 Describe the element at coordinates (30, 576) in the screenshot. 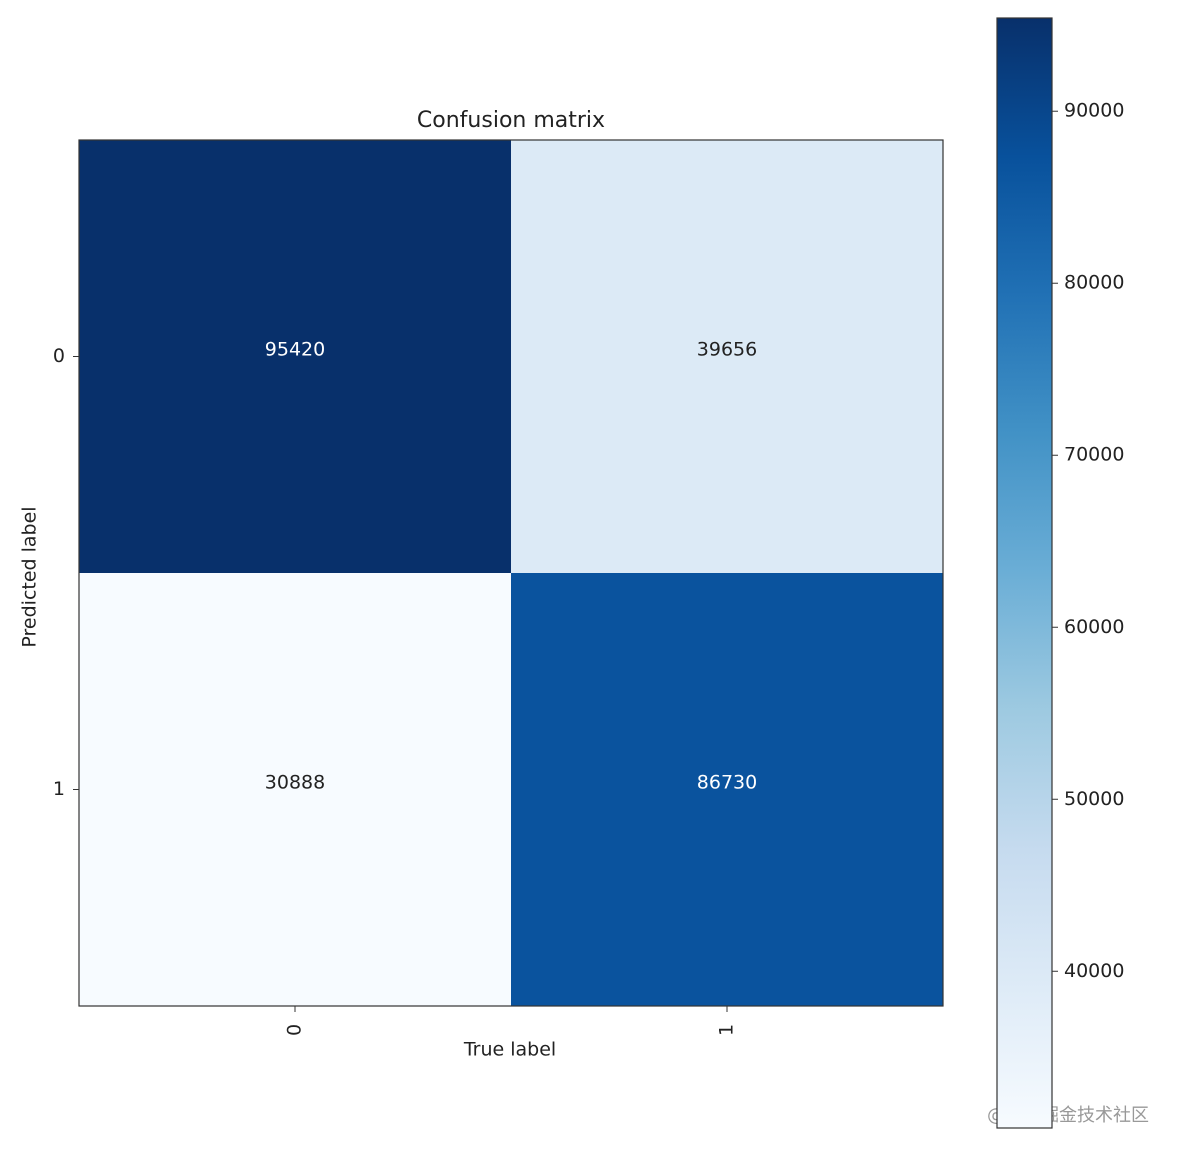

I see `y-axis-label: Predicted label` at that location.